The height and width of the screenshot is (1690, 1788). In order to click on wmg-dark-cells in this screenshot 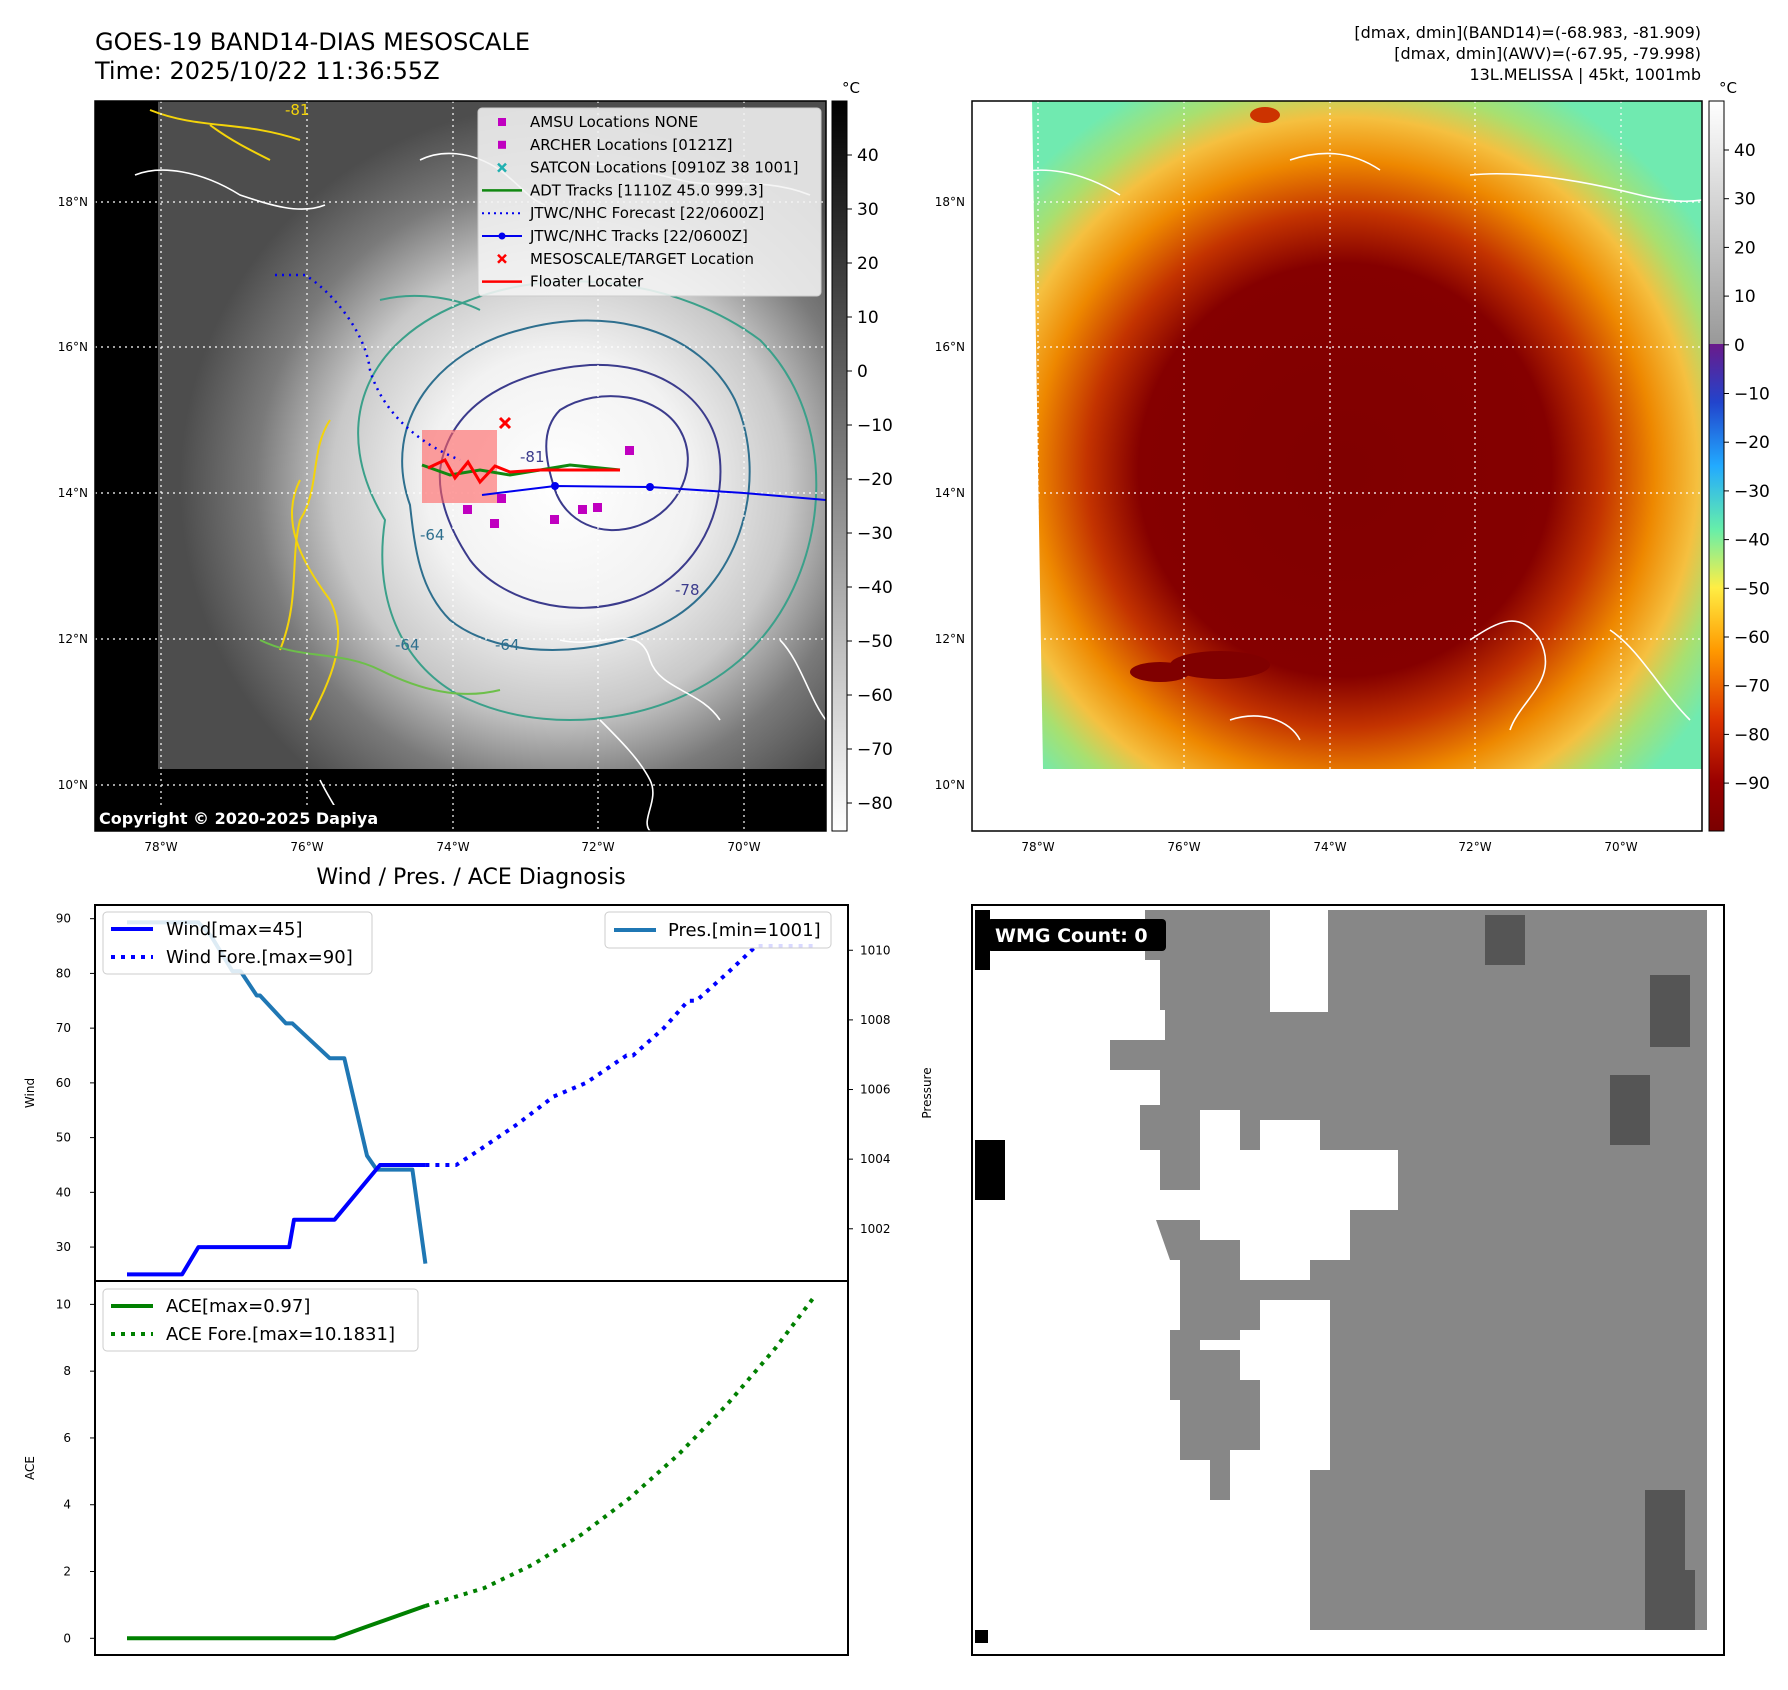, I will do `click(1590, 1272)`.